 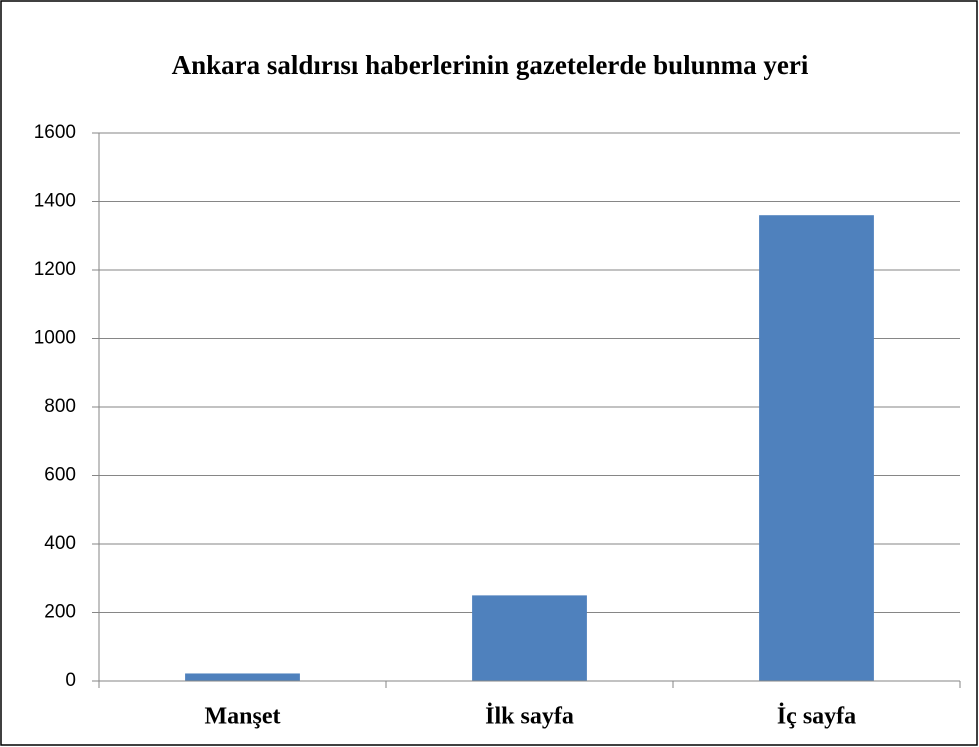 What do you see at coordinates (70, 680) in the screenshot?
I see `y-tick-label: 0` at bounding box center [70, 680].